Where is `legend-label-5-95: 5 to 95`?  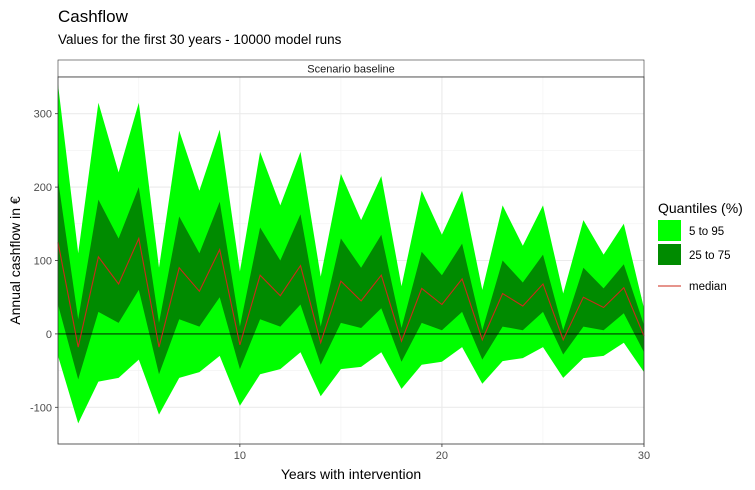 legend-label-5-95: 5 to 95 is located at coordinates (706, 232).